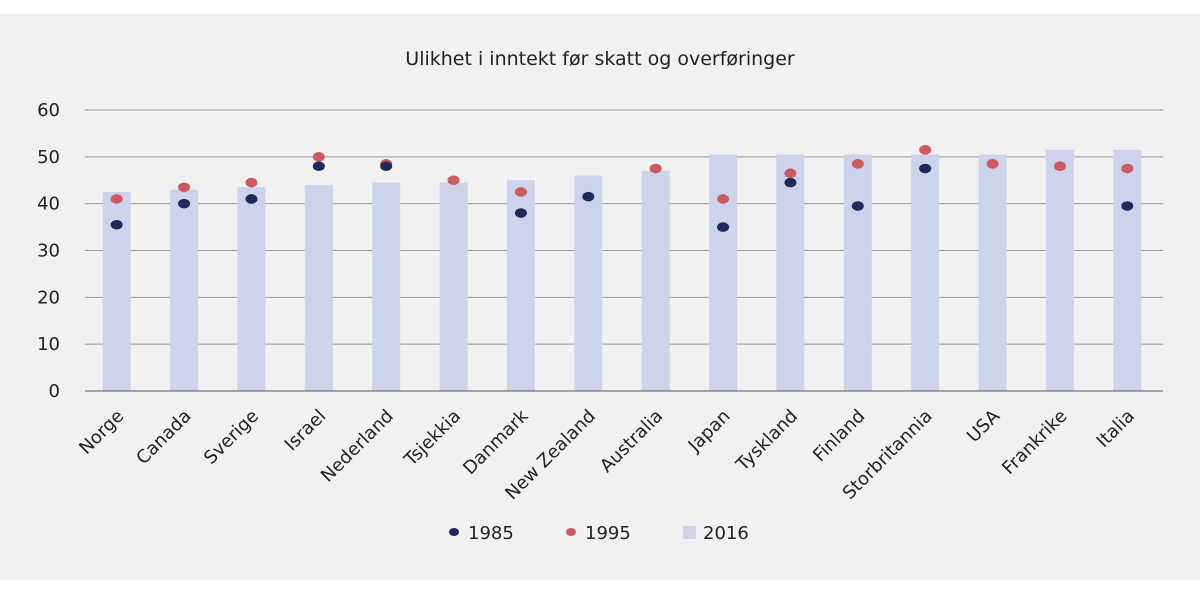 The image size is (1200, 595). I want to click on x-tick-label: Israel, so click(306, 431).